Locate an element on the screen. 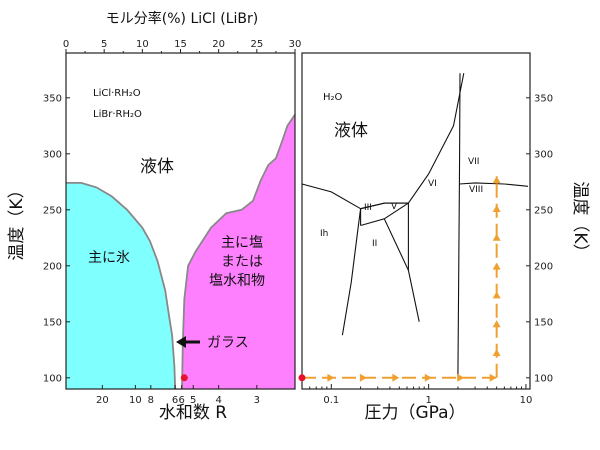 This screenshot has height=450, width=600. right-y-axis-ticks: 100 150 200 250 300 350 is located at coordinates (539, 238).